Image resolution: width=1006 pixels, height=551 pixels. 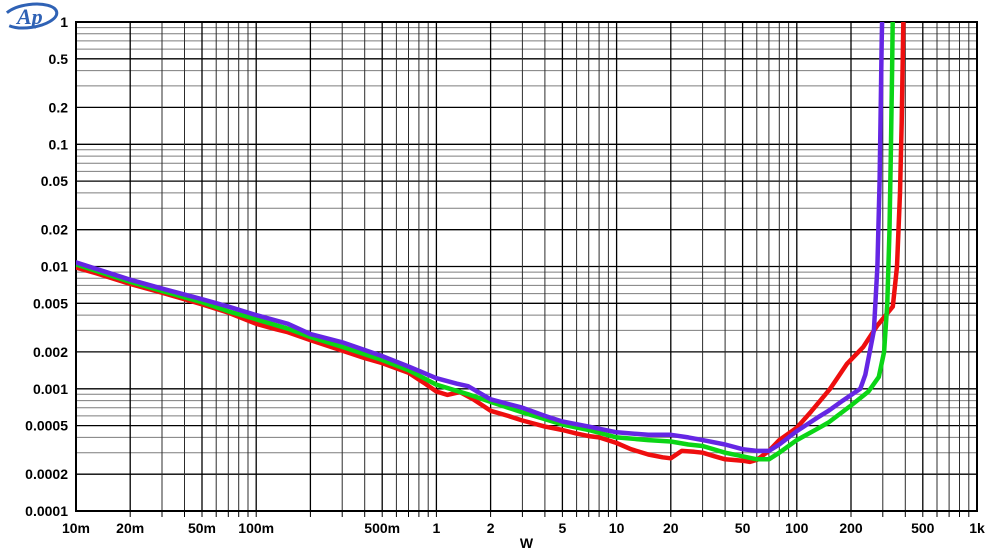 What do you see at coordinates (526, 543) in the screenshot?
I see `x-axis-unit-label: W` at bounding box center [526, 543].